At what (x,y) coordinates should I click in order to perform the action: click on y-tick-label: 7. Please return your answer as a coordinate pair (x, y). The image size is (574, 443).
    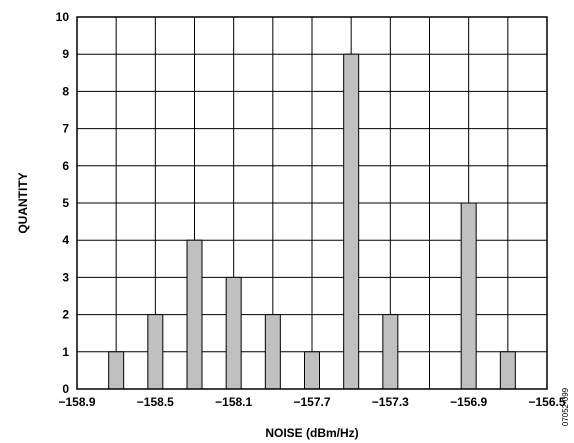
    Looking at the image, I should click on (65, 129).